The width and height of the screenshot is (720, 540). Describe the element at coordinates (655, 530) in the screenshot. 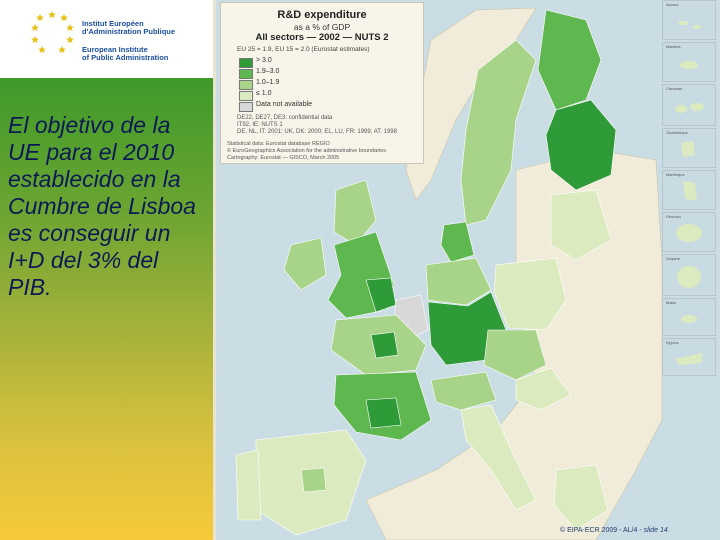

I see `footer-slide-number: slide 14` at that location.